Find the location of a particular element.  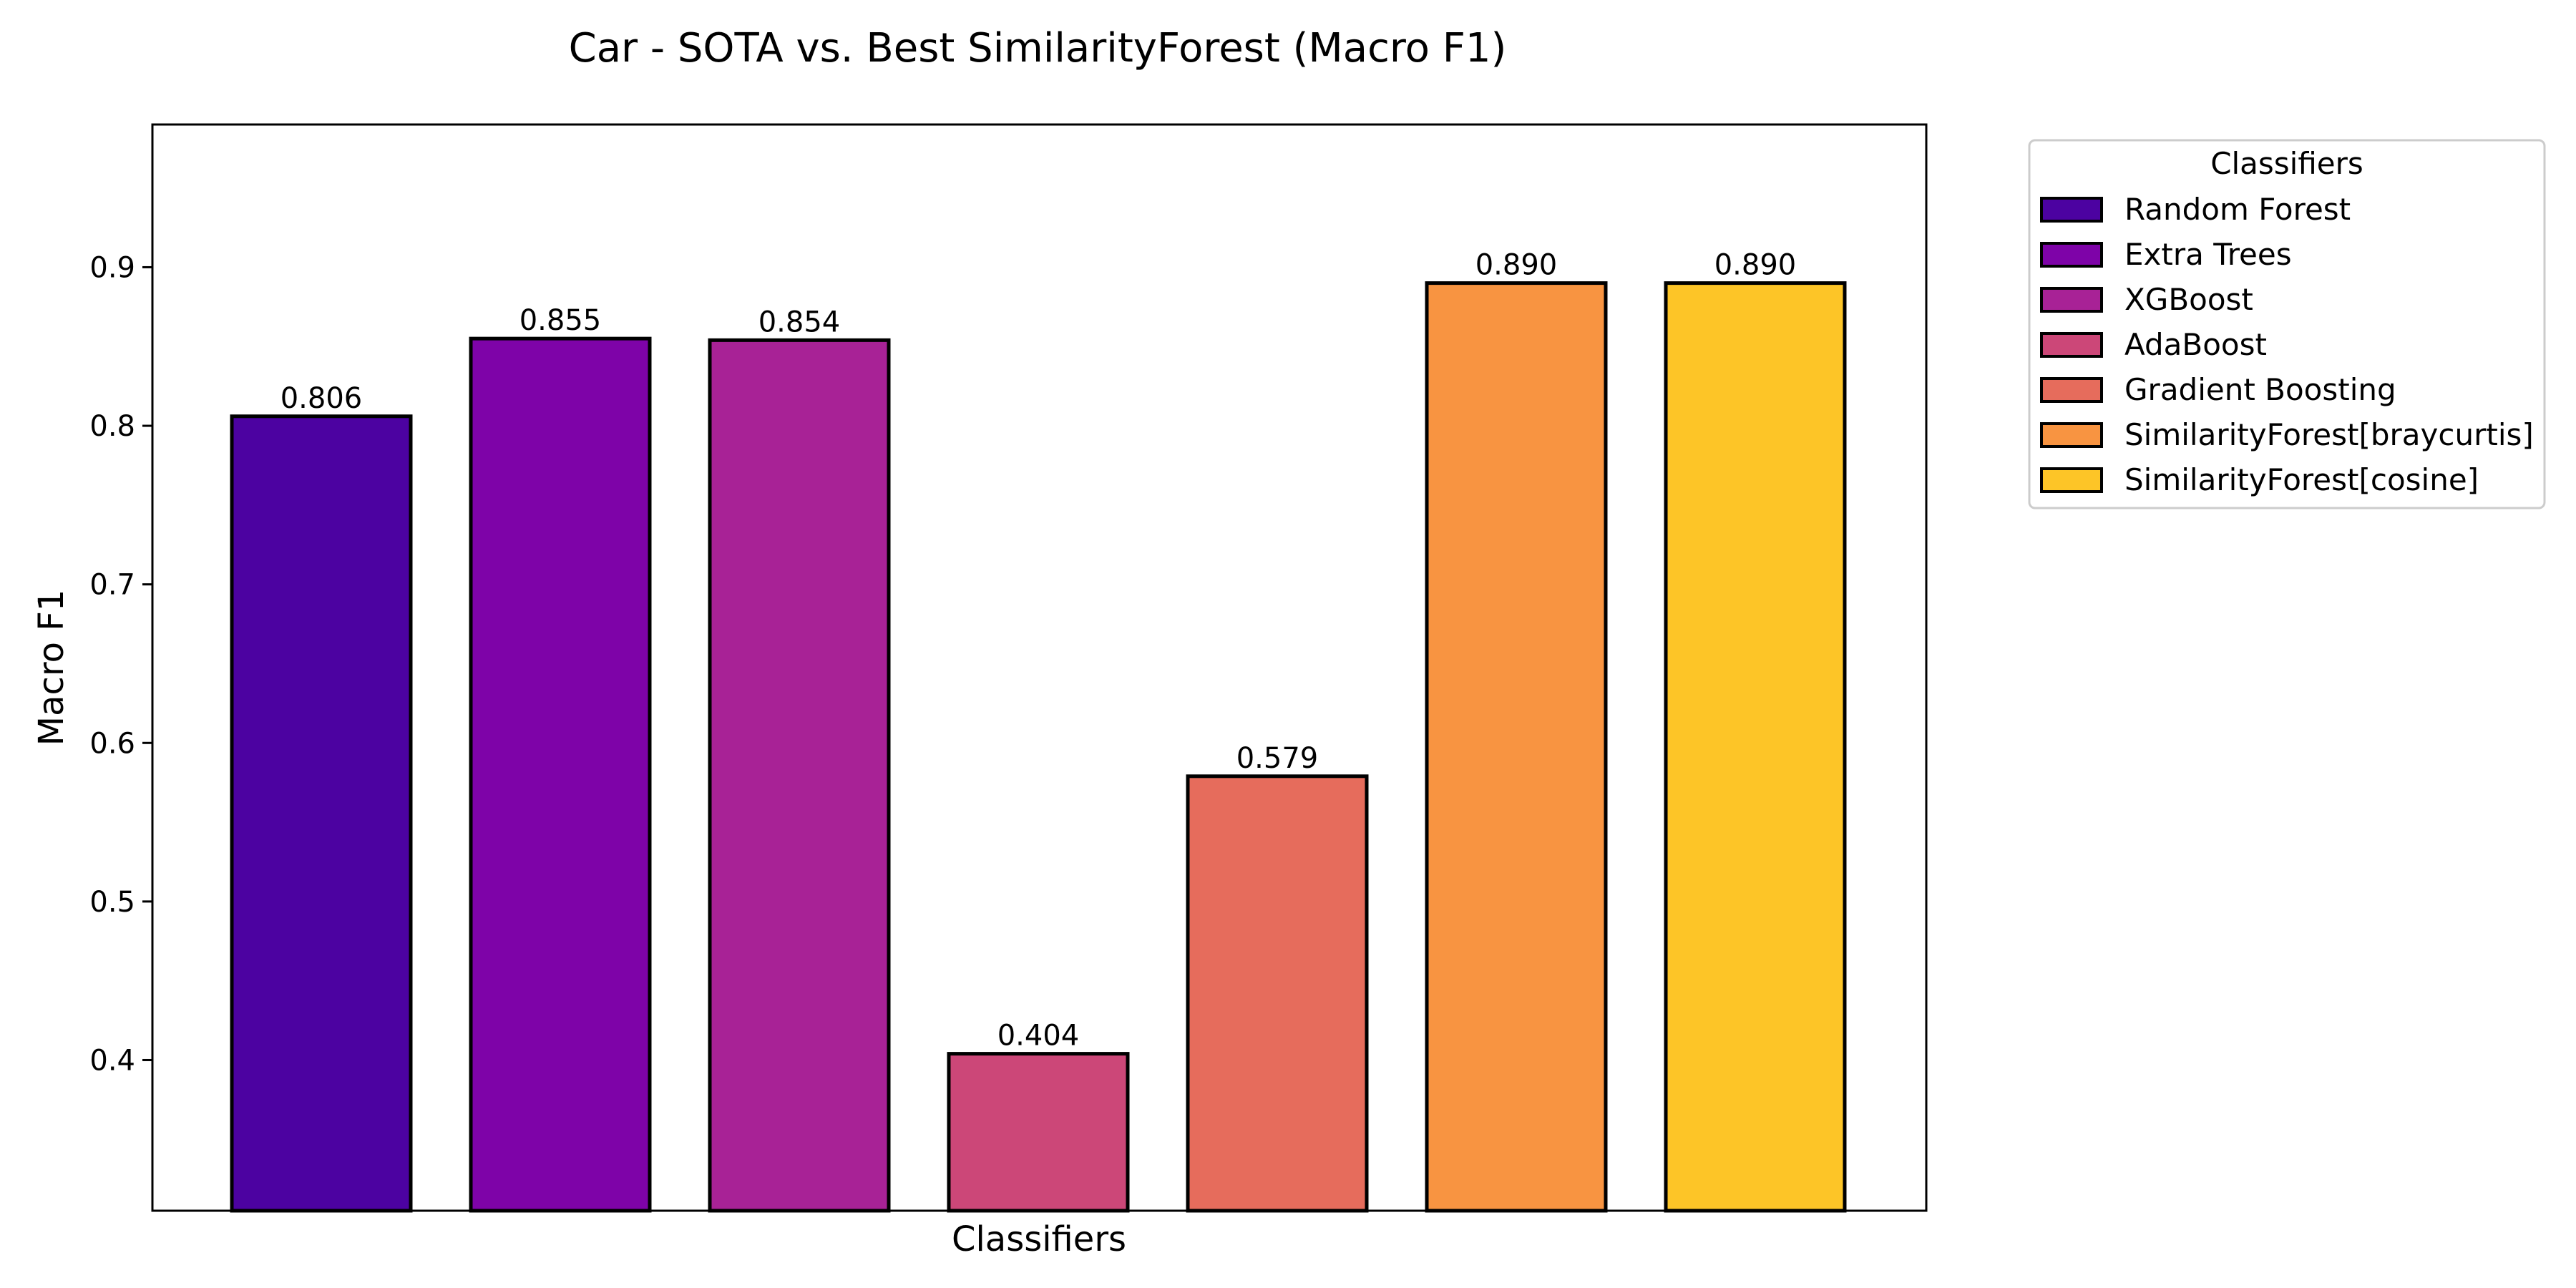

legend-label: AdaBoost is located at coordinates (2195, 344).